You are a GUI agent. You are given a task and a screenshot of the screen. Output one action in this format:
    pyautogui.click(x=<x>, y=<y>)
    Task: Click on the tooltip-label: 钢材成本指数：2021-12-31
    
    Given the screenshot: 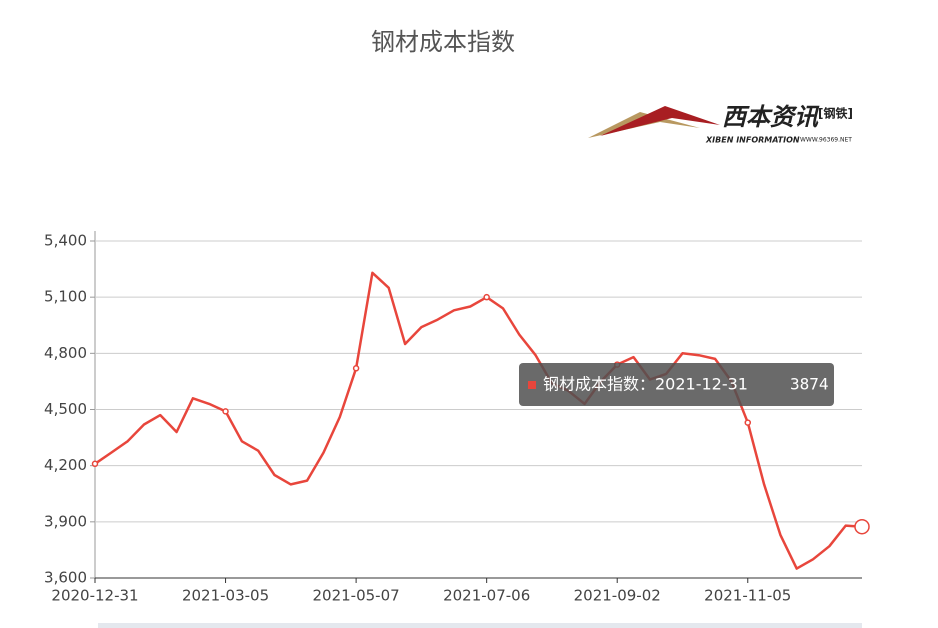 What is the action you would take?
    pyautogui.click(x=645, y=384)
    